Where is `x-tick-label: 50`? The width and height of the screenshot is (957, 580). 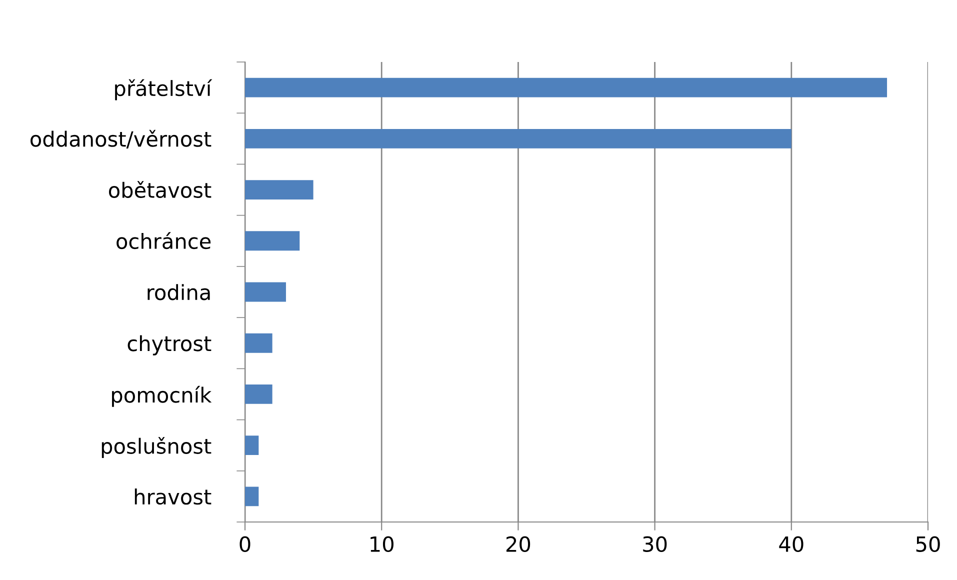
x-tick-label: 50 is located at coordinates (928, 544).